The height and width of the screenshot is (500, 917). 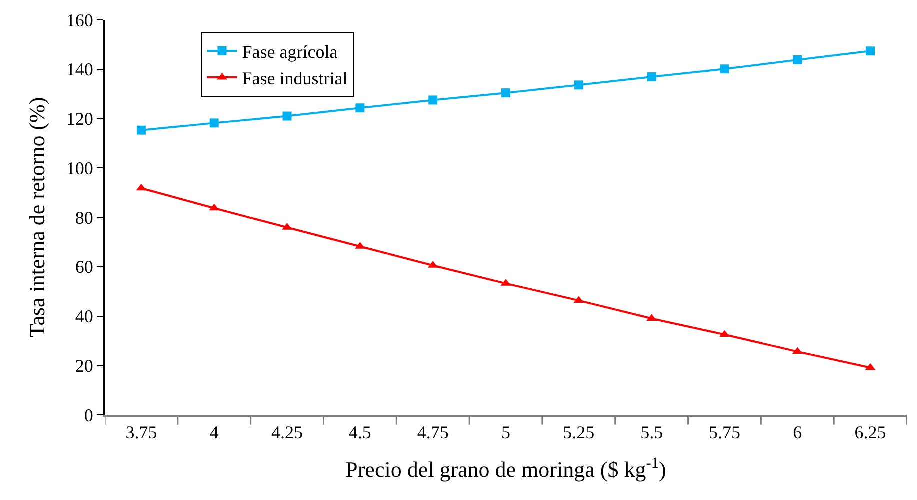 I want to click on x-tick-label: 5.75, so click(x=724, y=432).